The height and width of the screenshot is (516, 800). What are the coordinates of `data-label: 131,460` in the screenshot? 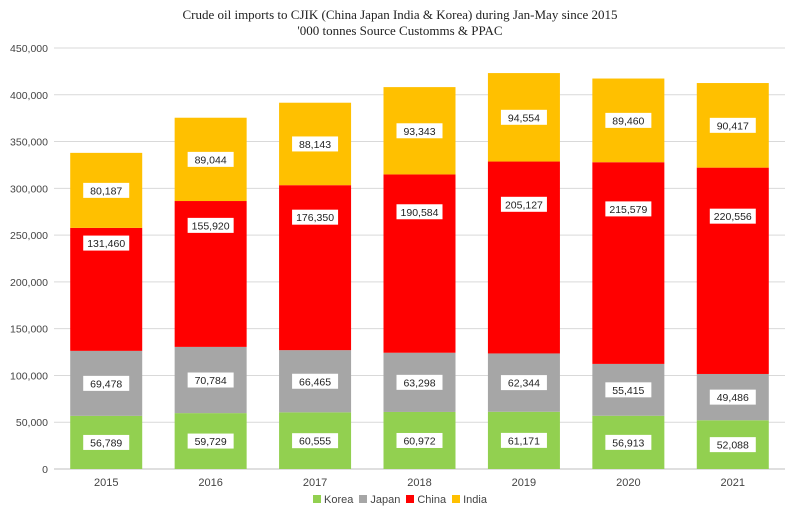 It's located at (106, 244).